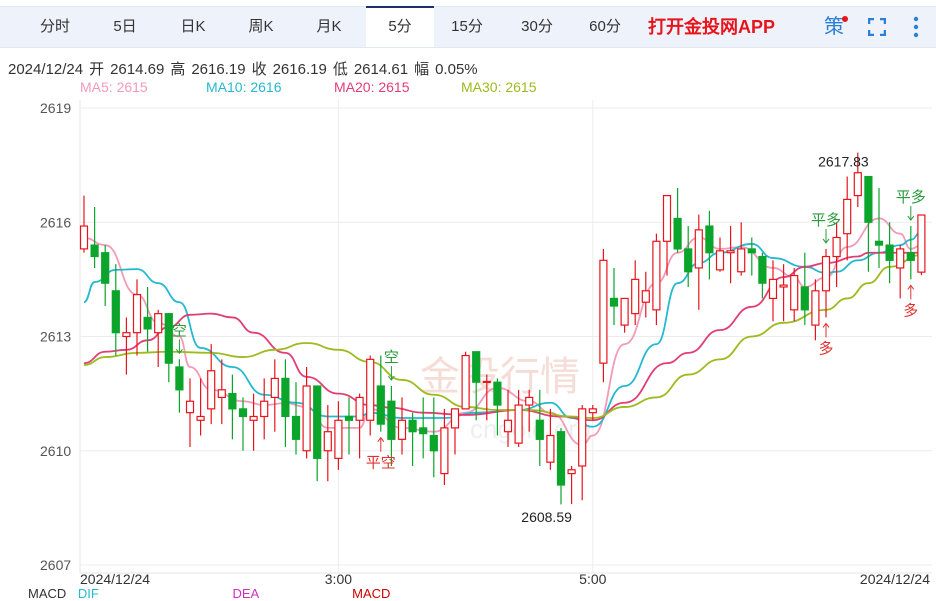  I want to click on low-value: 2614.61, so click(381, 69).